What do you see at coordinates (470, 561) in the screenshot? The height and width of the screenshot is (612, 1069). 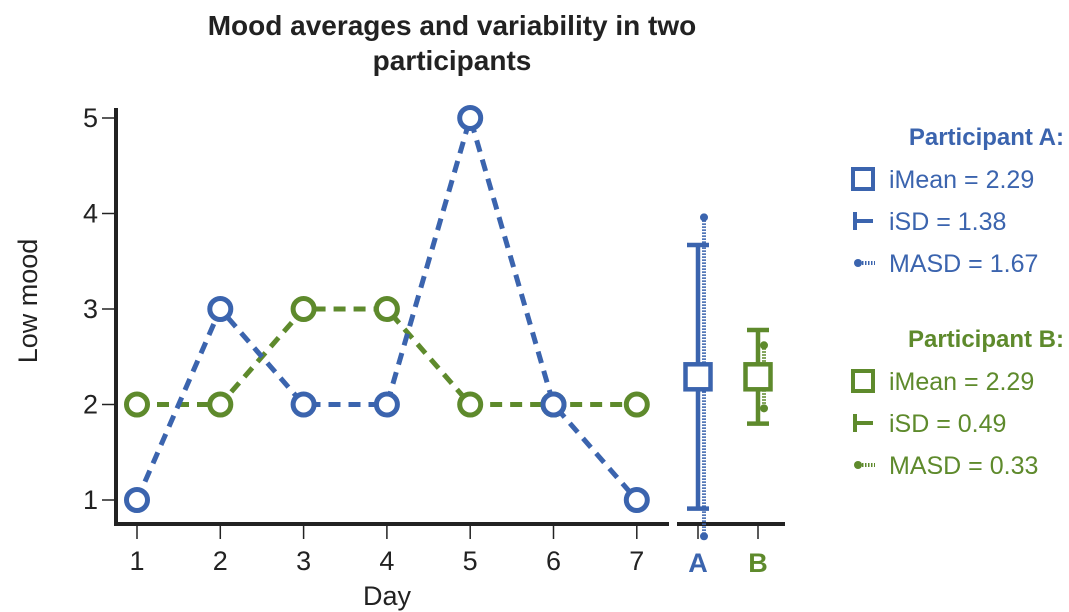 I see `x-tick-label: 5` at bounding box center [470, 561].